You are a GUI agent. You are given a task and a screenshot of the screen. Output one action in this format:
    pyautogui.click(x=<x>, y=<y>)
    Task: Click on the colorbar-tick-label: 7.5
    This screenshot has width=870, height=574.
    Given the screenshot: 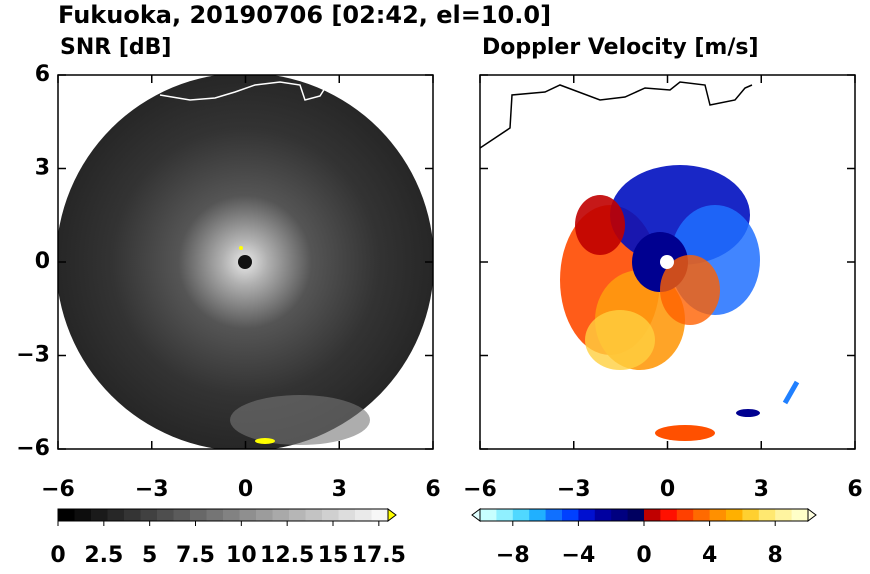 What is the action you would take?
    pyautogui.click(x=195, y=555)
    